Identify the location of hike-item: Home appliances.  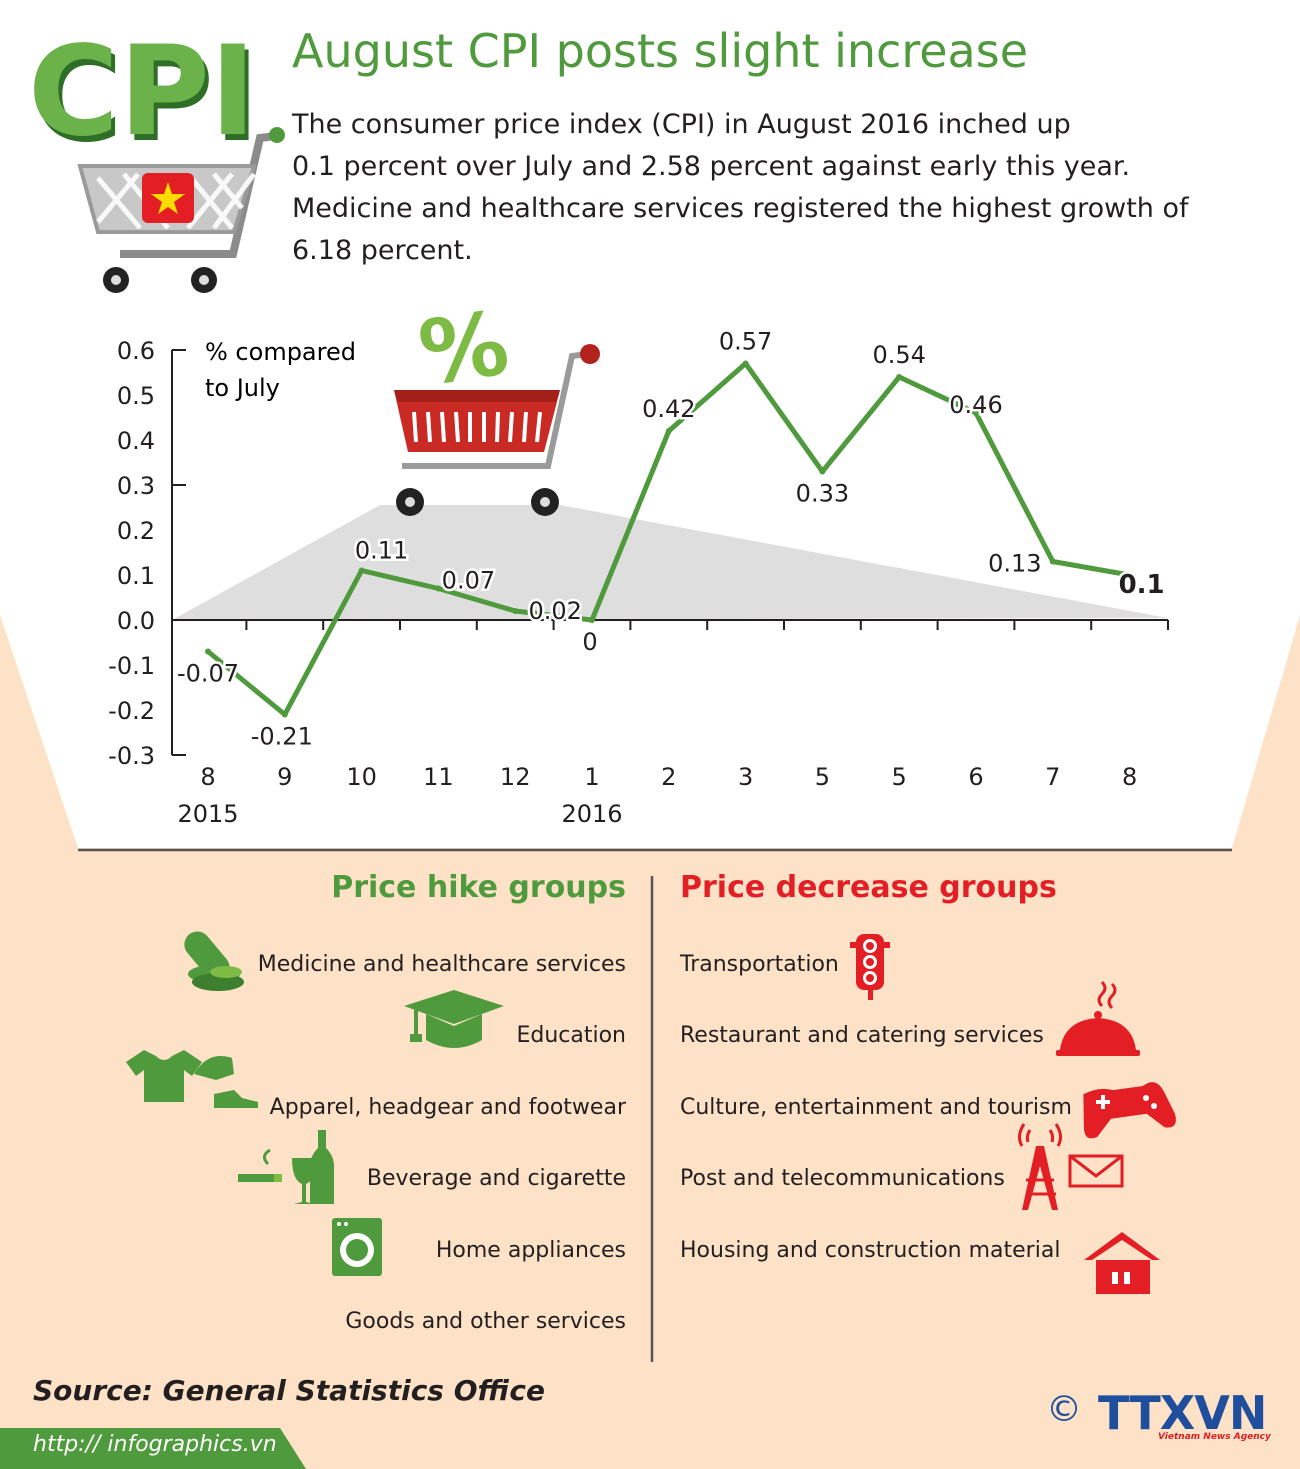
(530, 1250).